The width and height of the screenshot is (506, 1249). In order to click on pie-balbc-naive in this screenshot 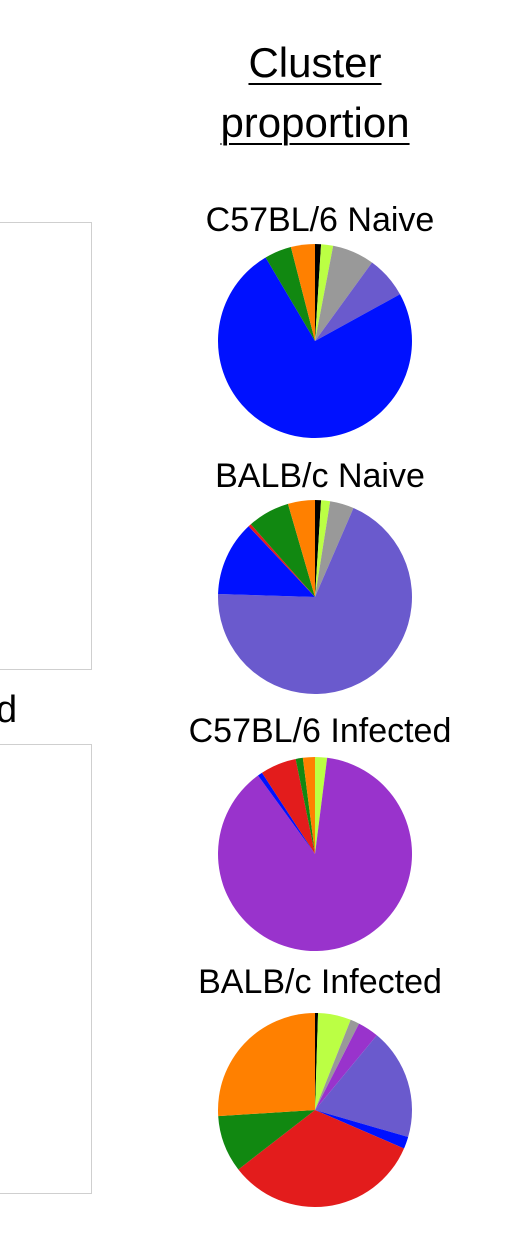, I will do `click(315, 597)`.